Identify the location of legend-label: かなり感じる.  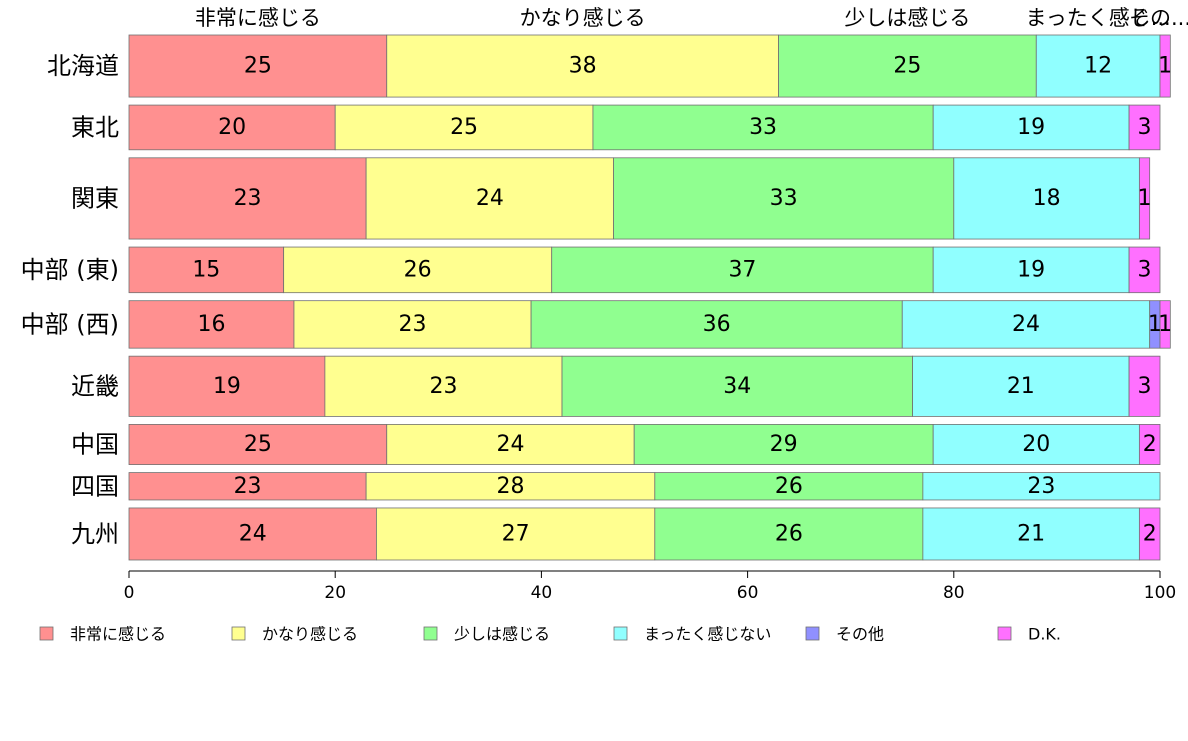
(310, 634).